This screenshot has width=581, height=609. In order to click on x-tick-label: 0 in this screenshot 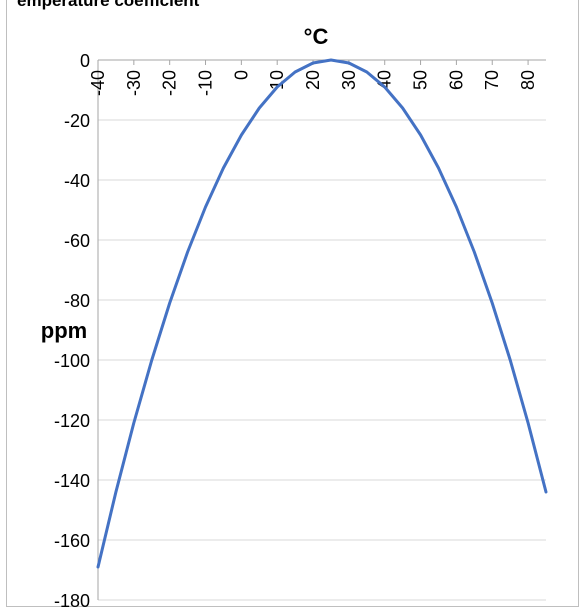, I will do `click(241, 75)`.